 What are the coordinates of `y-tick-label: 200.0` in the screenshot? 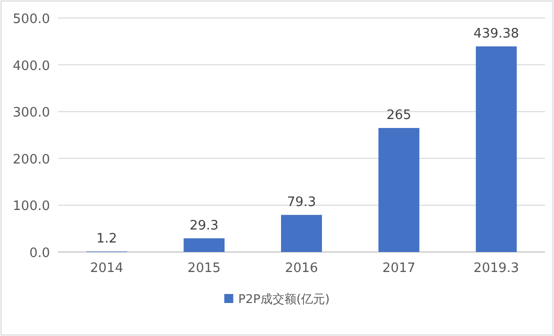 It's located at (31, 160).